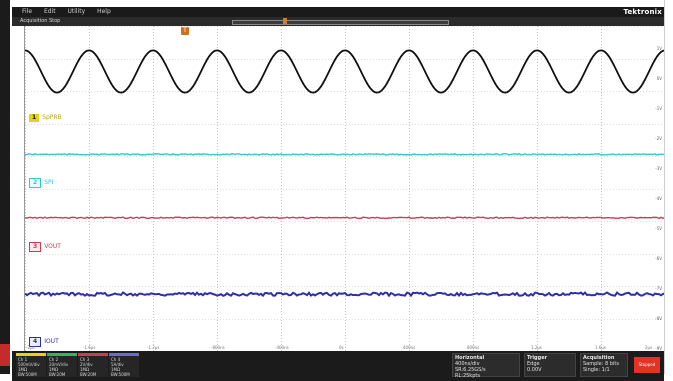  What do you see at coordinates (52, 246) in the screenshot?
I see `ch3-label-text: VOUT` at bounding box center [52, 246].